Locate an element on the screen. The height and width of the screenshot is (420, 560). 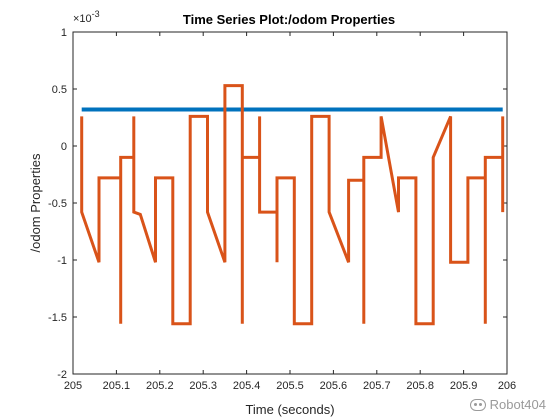
y-axis-label: /odom Properties is located at coordinates (35, 202).